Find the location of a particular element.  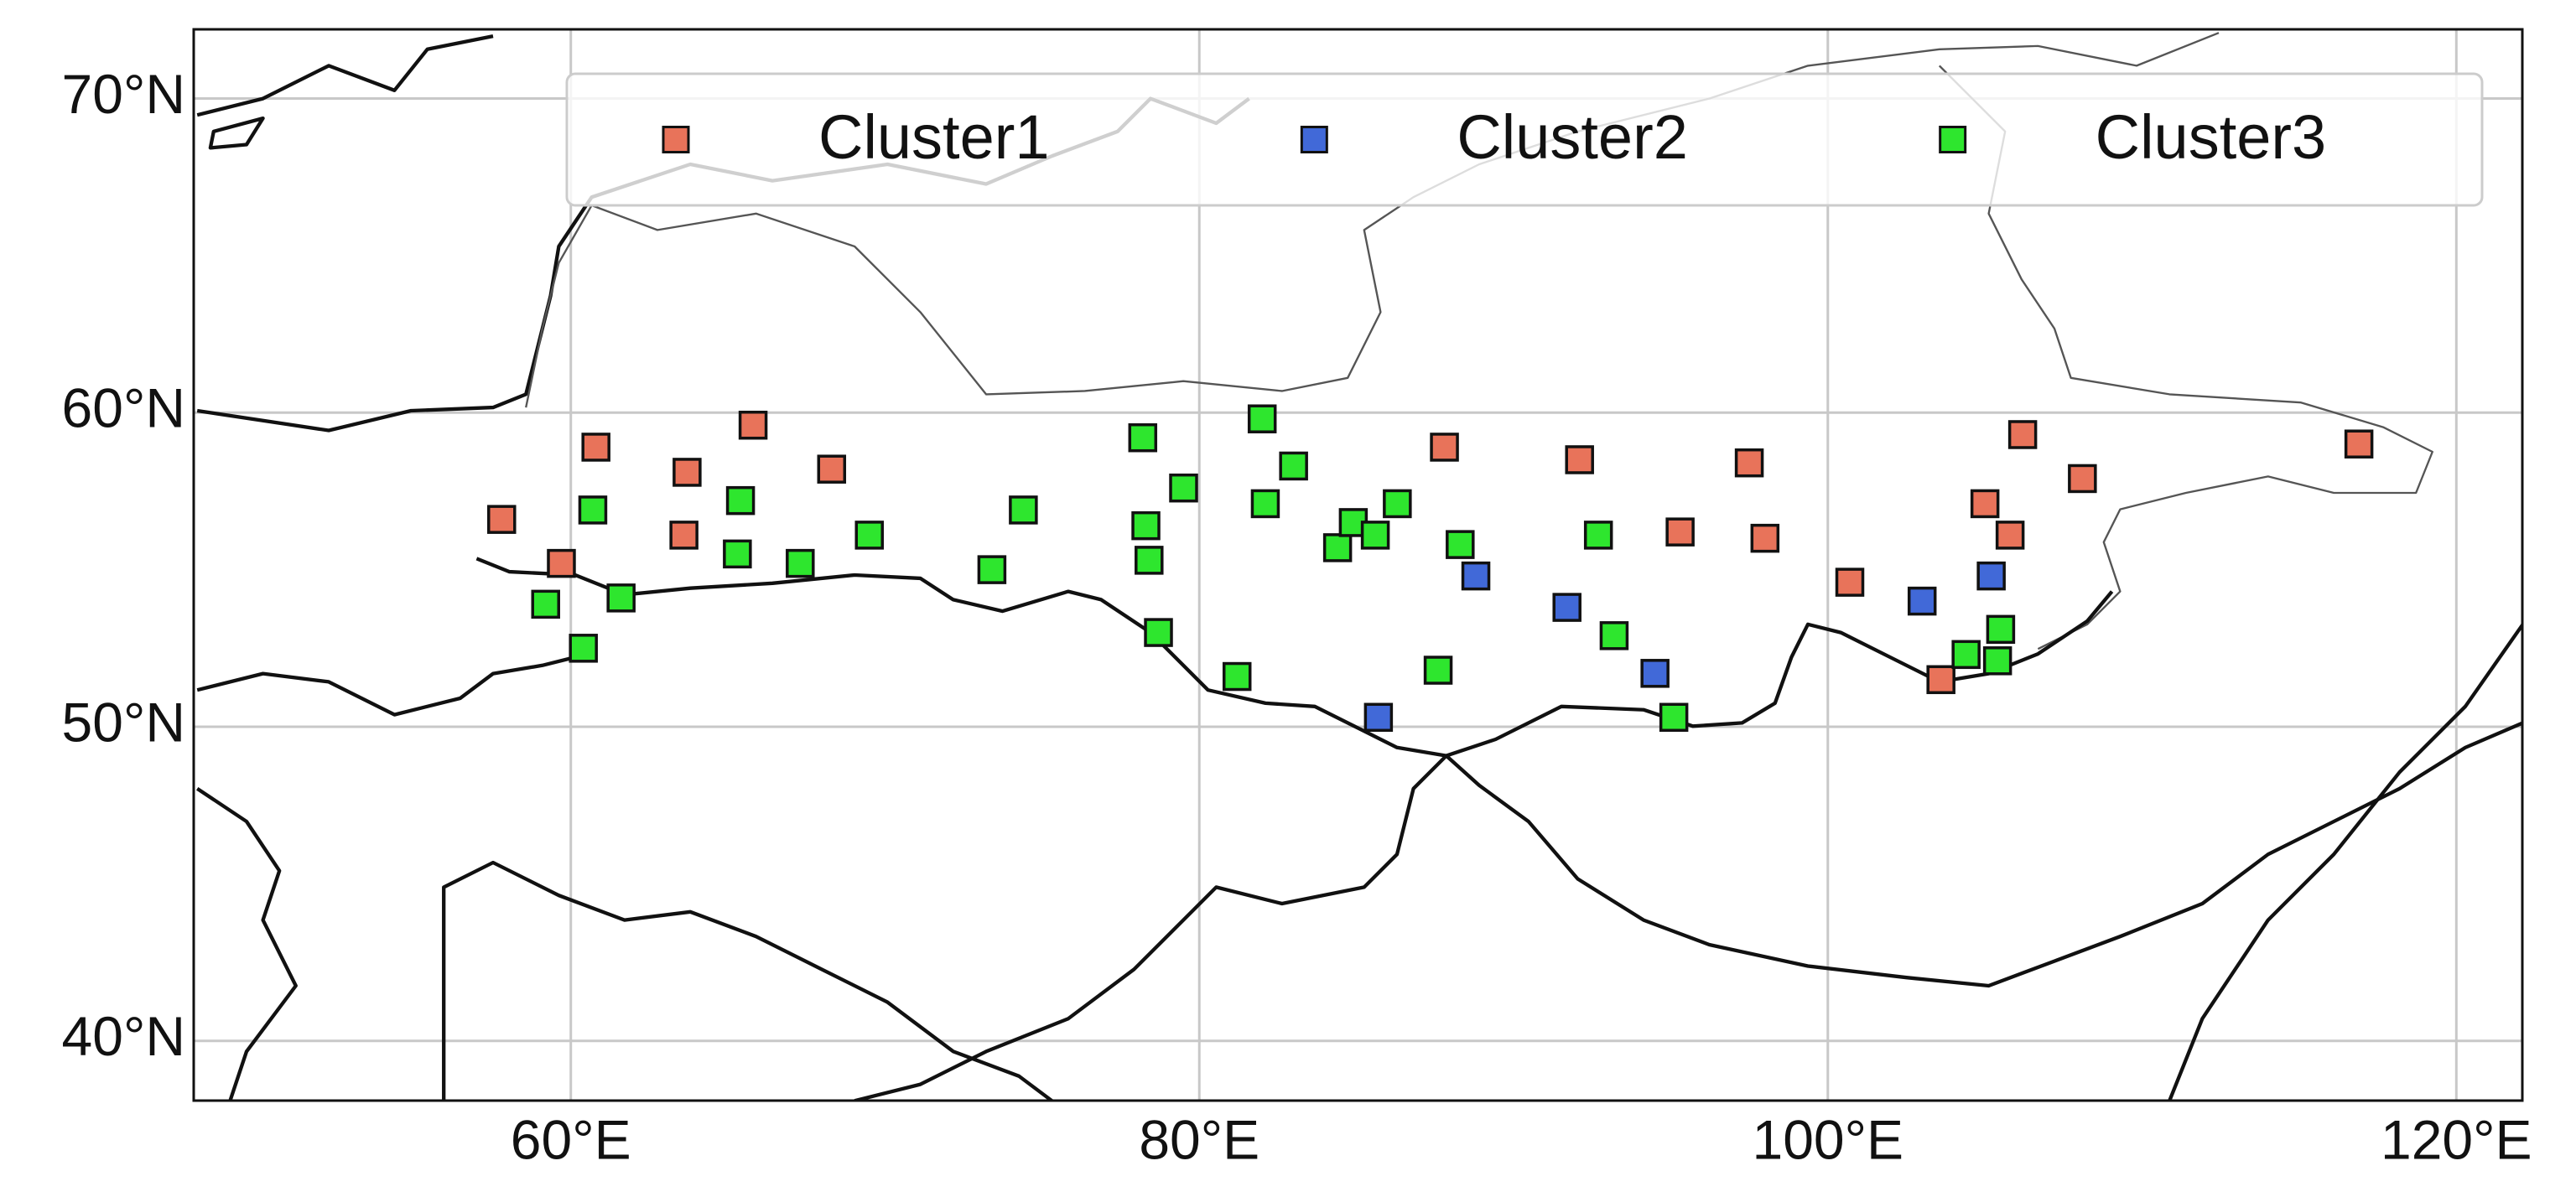

y-tick-label: 70°N is located at coordinates (123, 94).